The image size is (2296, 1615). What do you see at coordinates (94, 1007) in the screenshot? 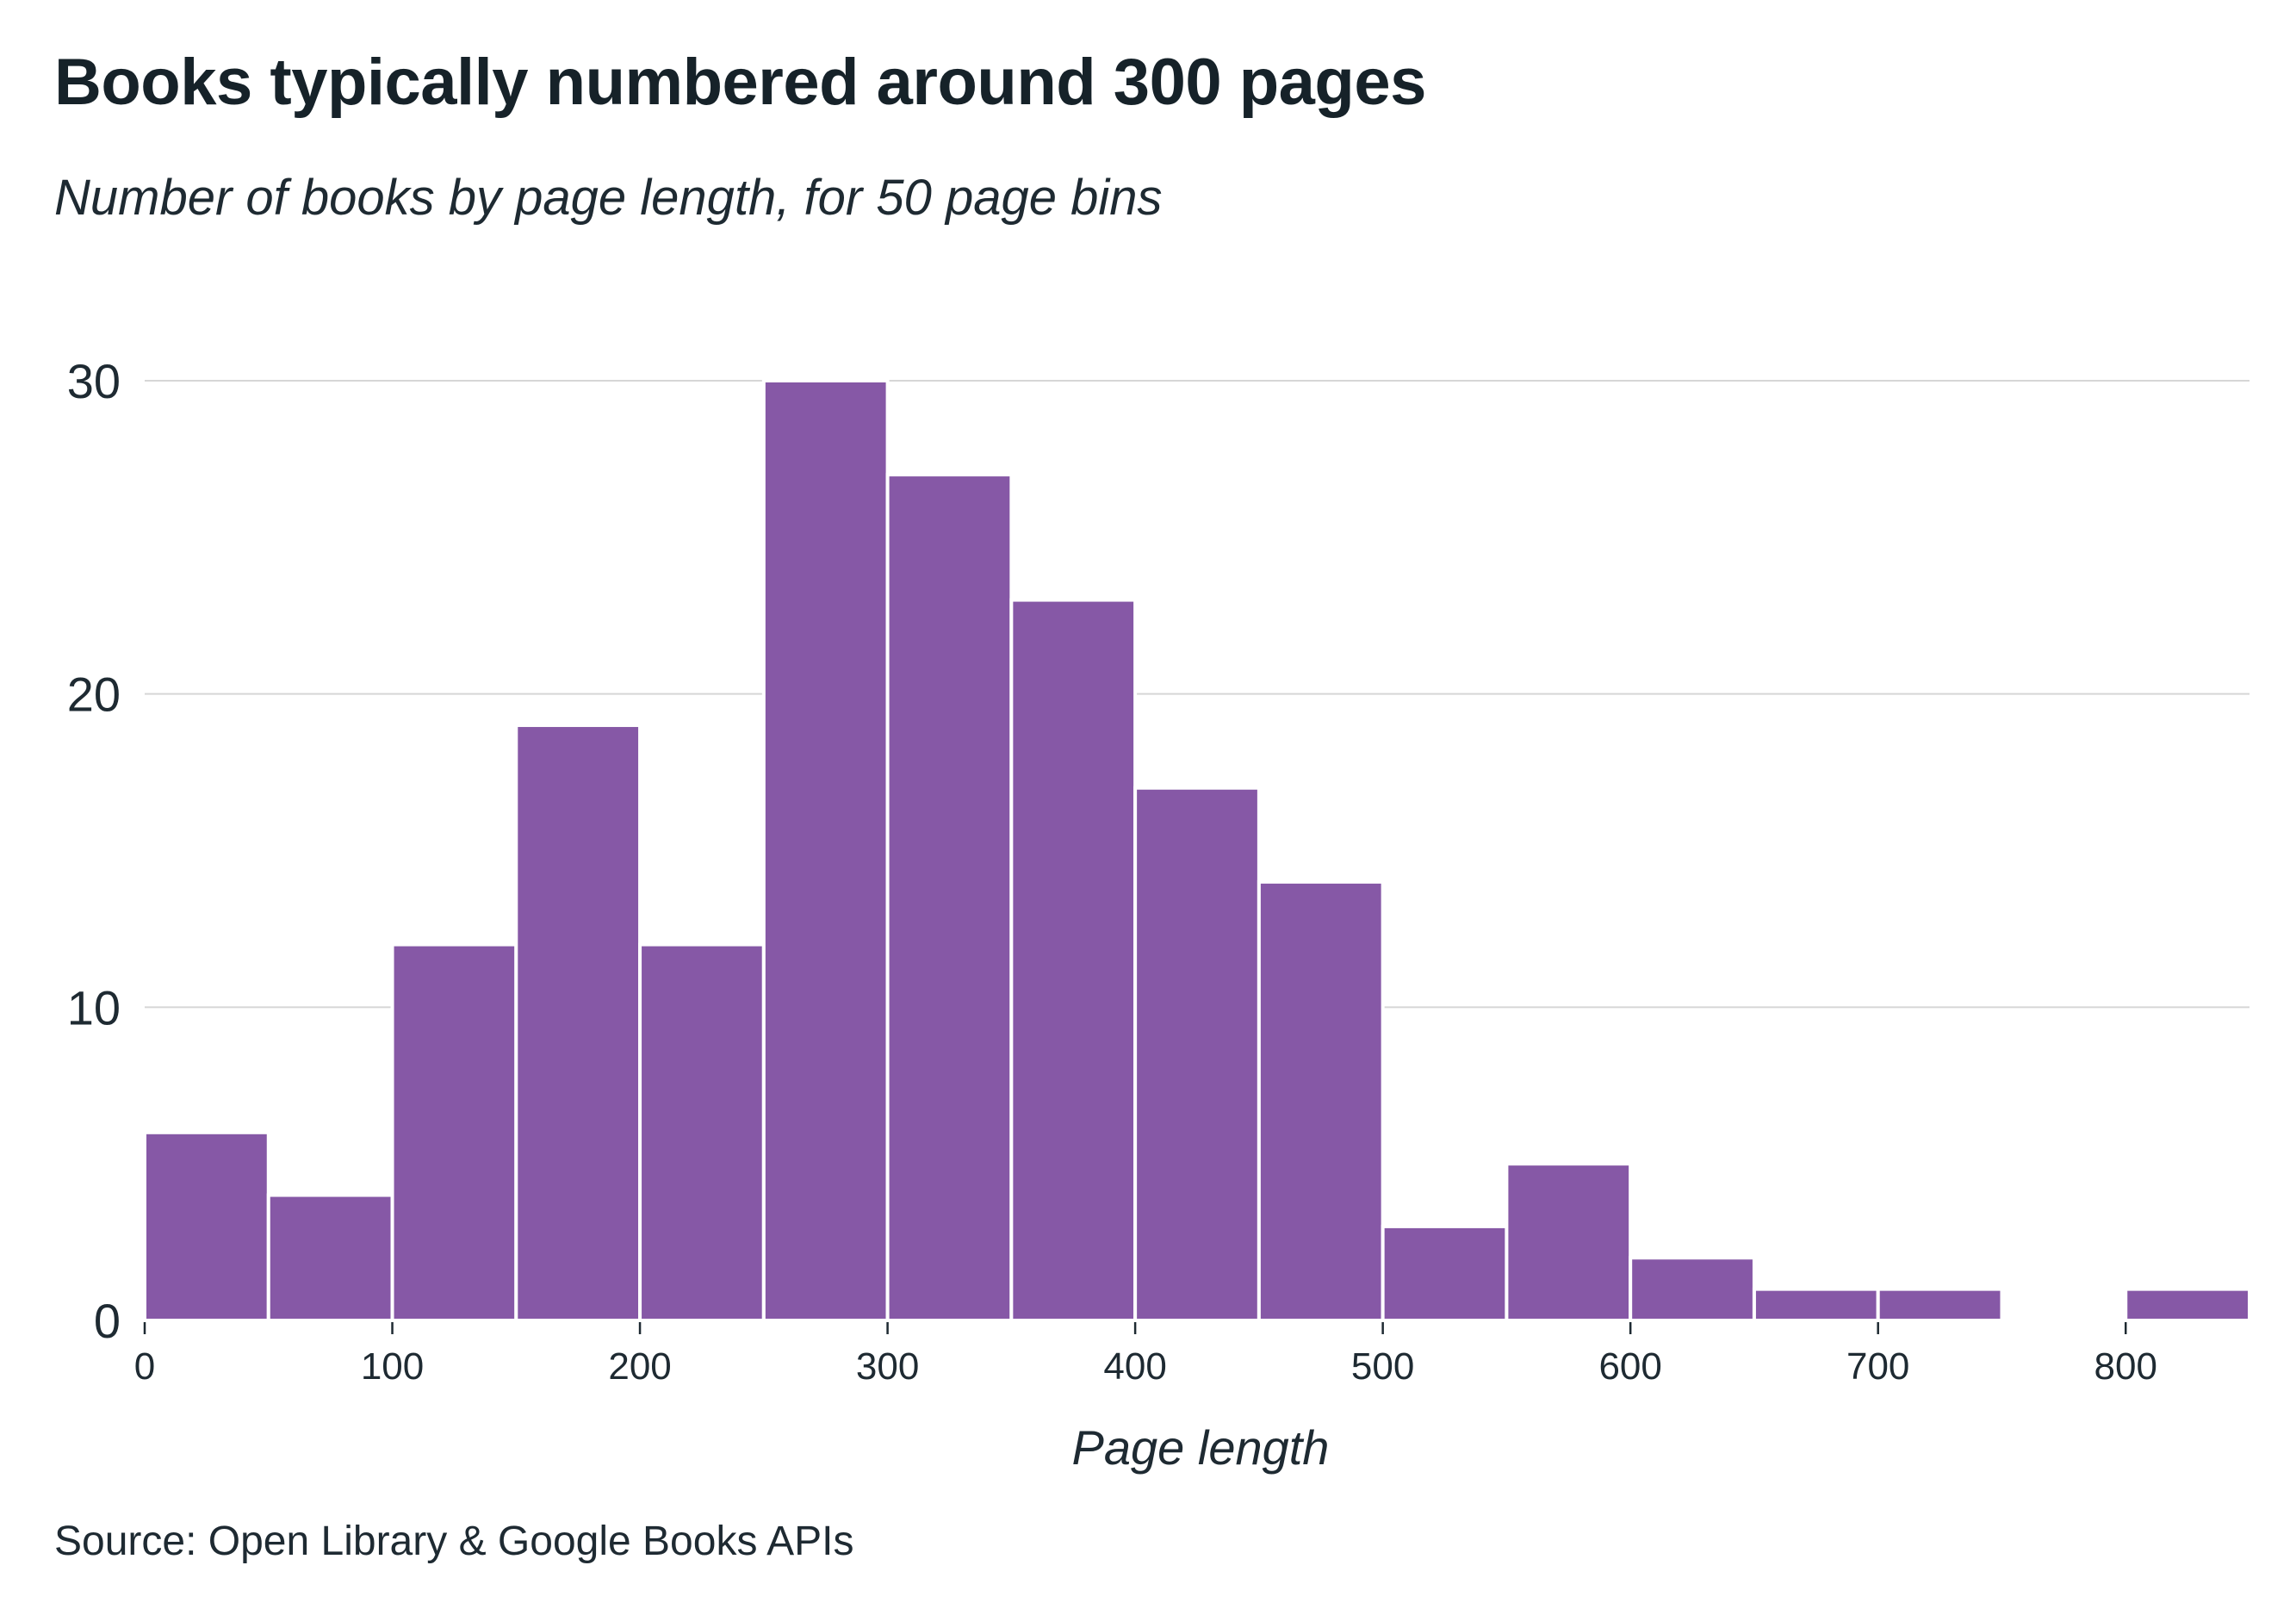
I see `y-tick-label: 10` at bounding box center [94, 1007].